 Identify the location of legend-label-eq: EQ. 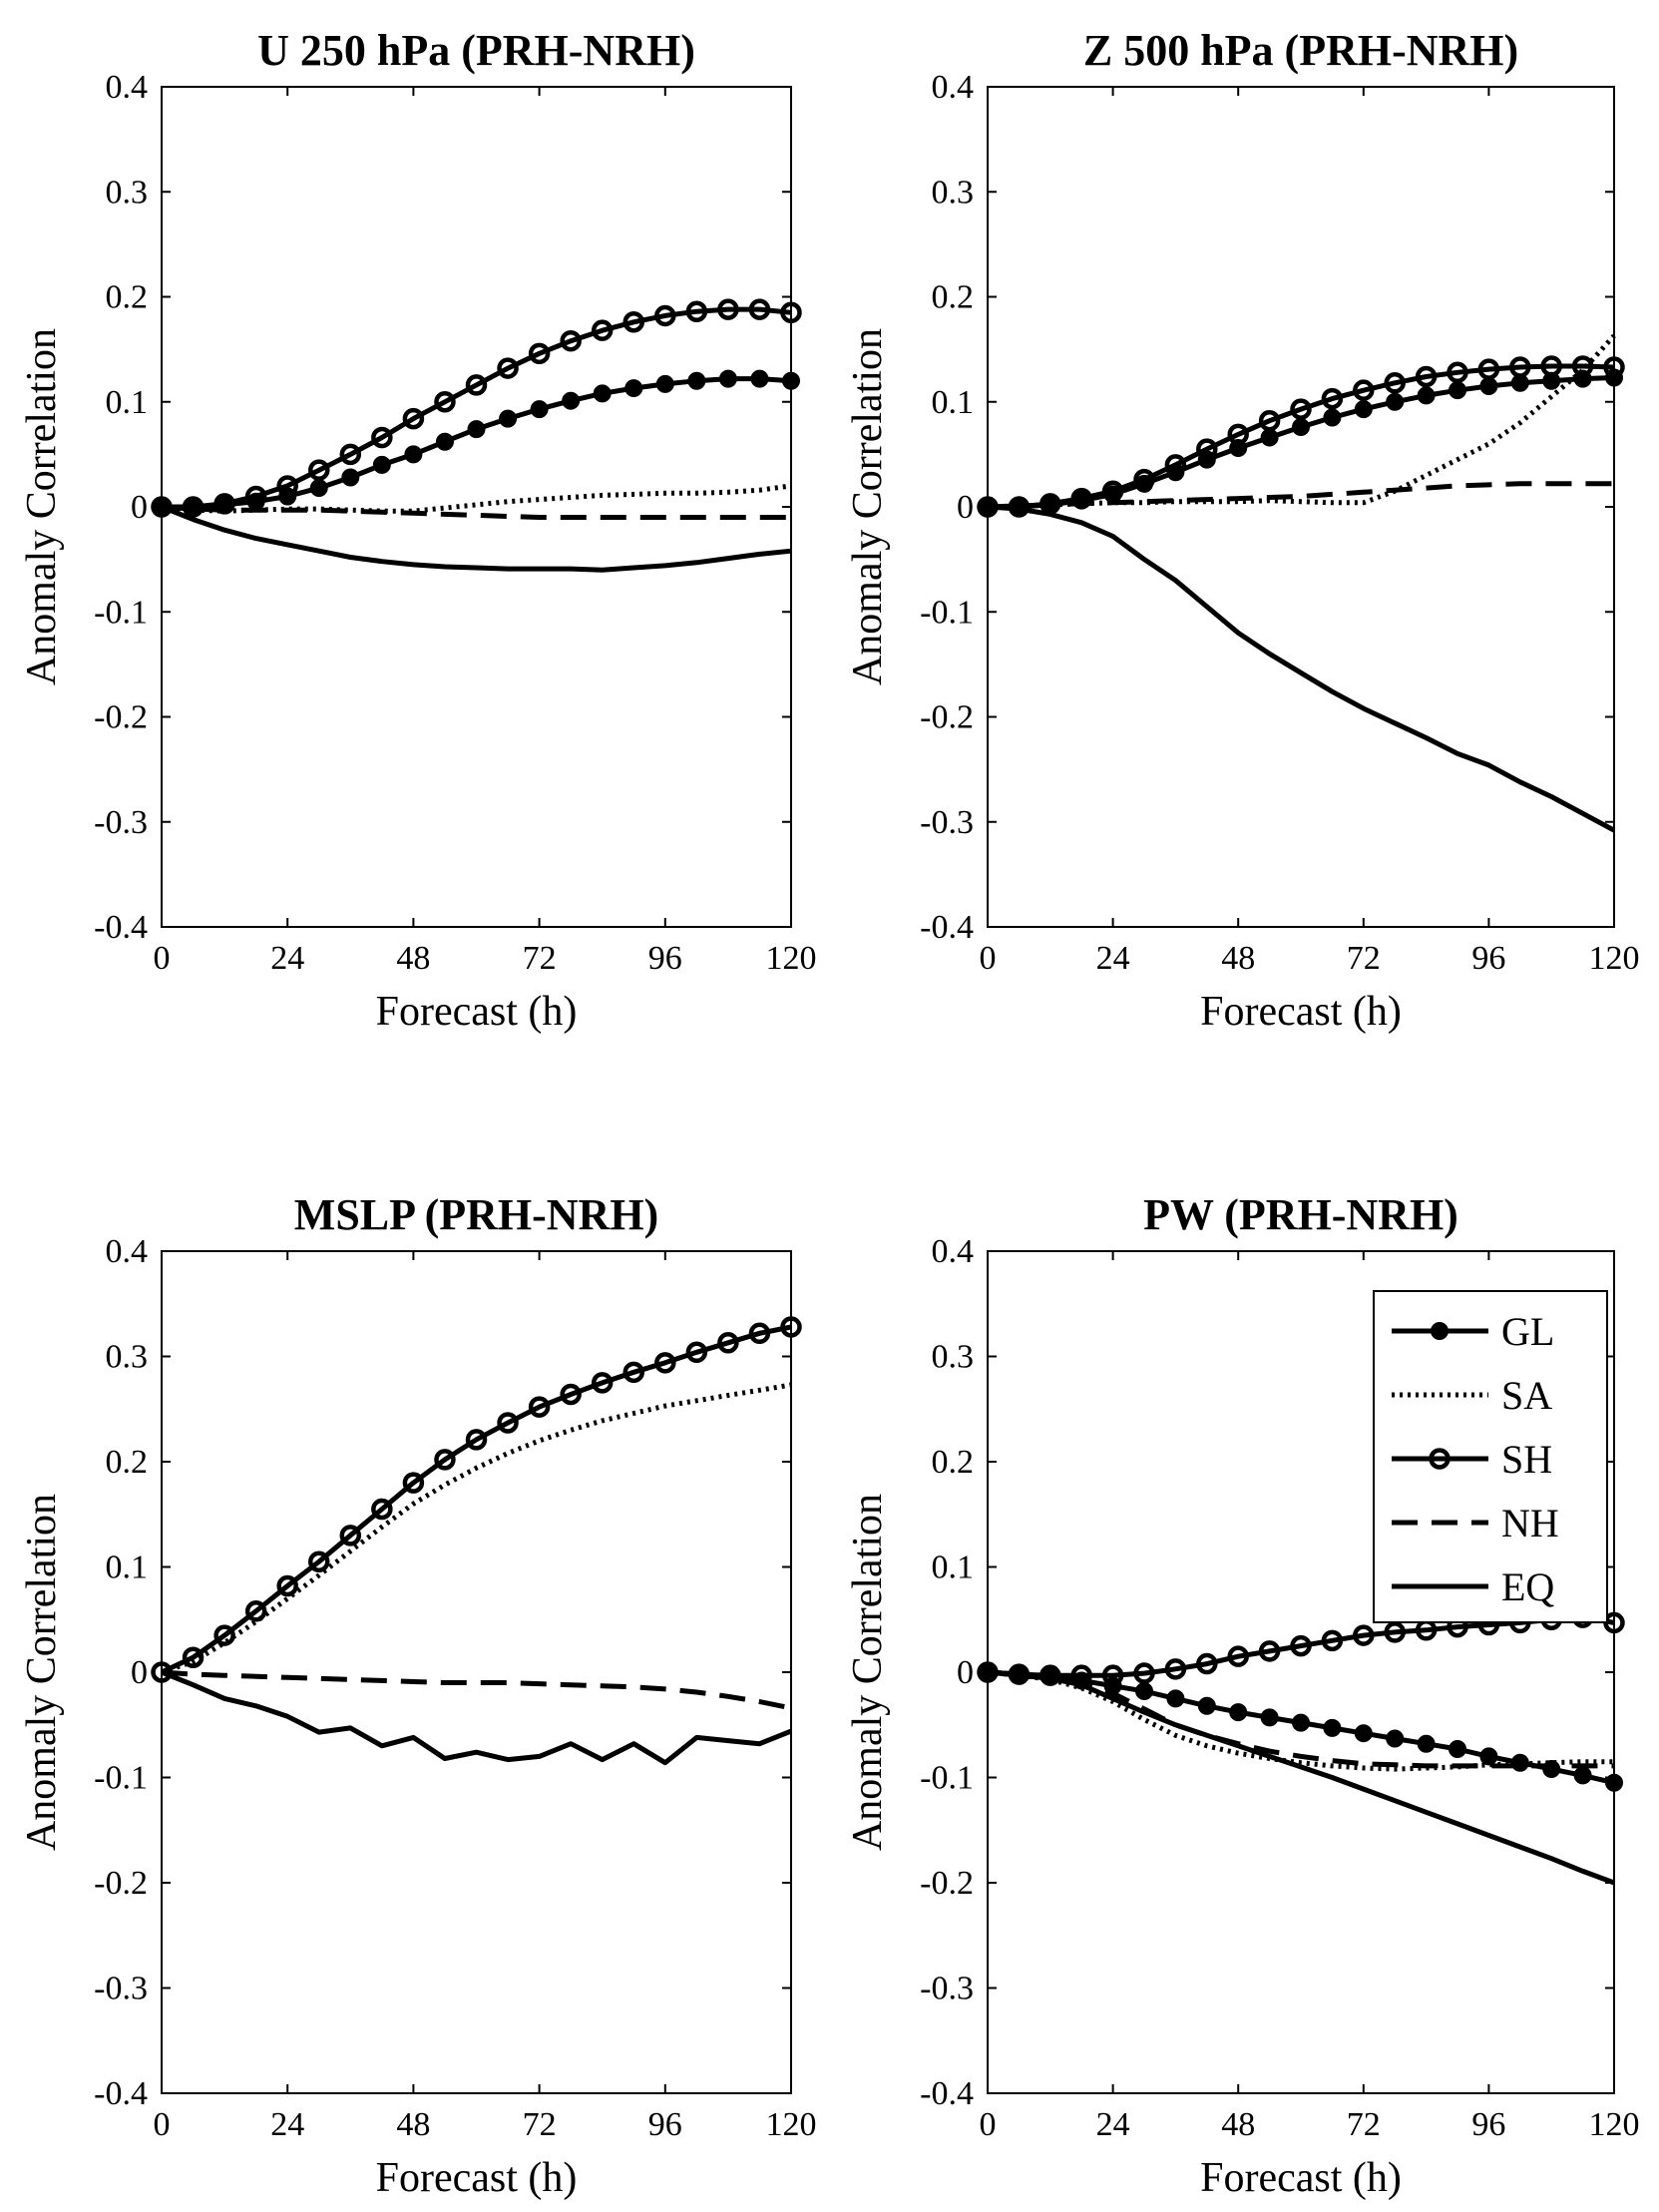
(1527, 1586).